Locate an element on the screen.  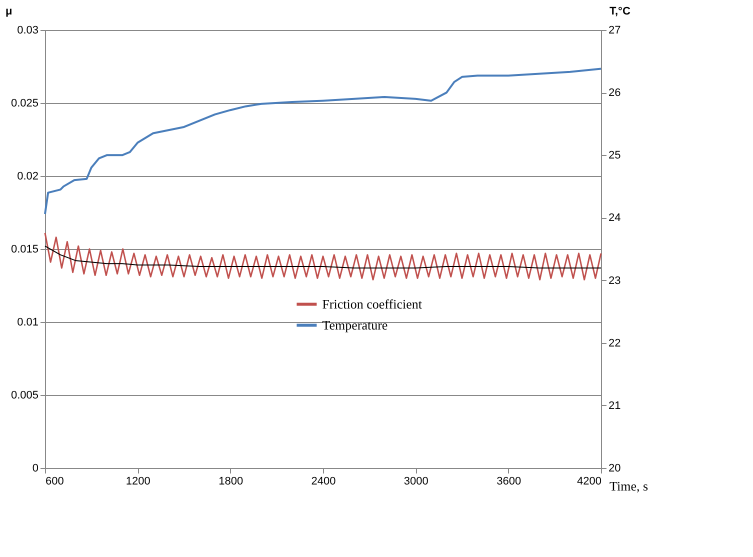
x-tick-label: 3600 is located at coordinates (509, 482).